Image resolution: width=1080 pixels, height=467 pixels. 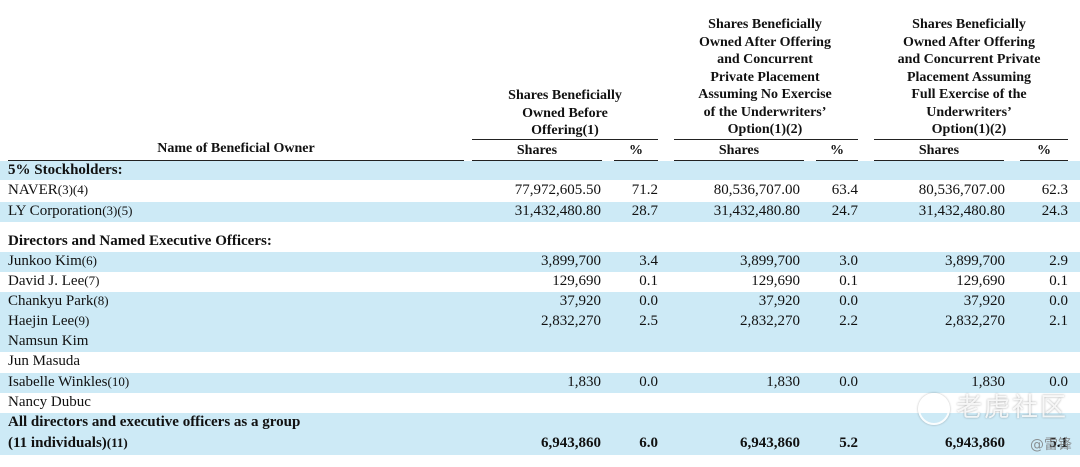 What do you see at coordinates (571, 261) in the screenshot?
I see `shares-before-cell: 3,899,700` at bounding box center [571, 261].